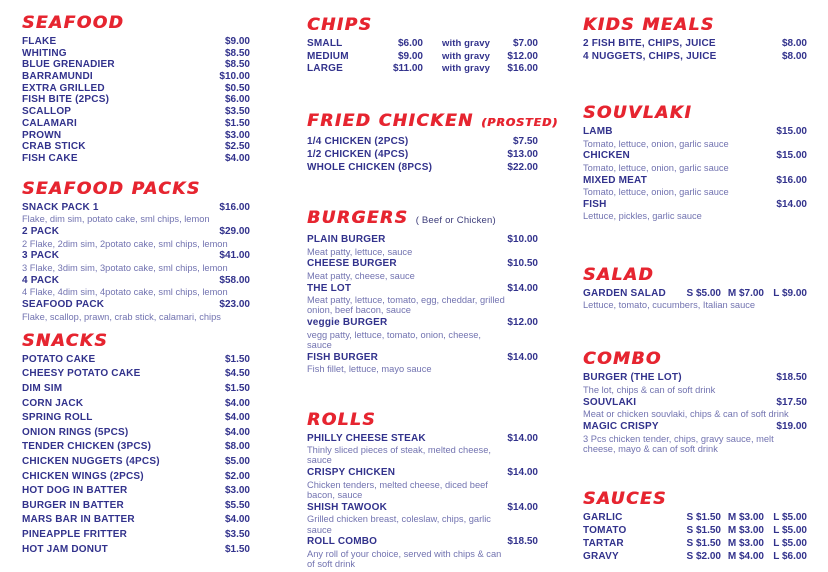  What do you see at coordinates (234, 232) in the screenshot?
I see `item-price: $29.00` at bounding box center [234, 232].